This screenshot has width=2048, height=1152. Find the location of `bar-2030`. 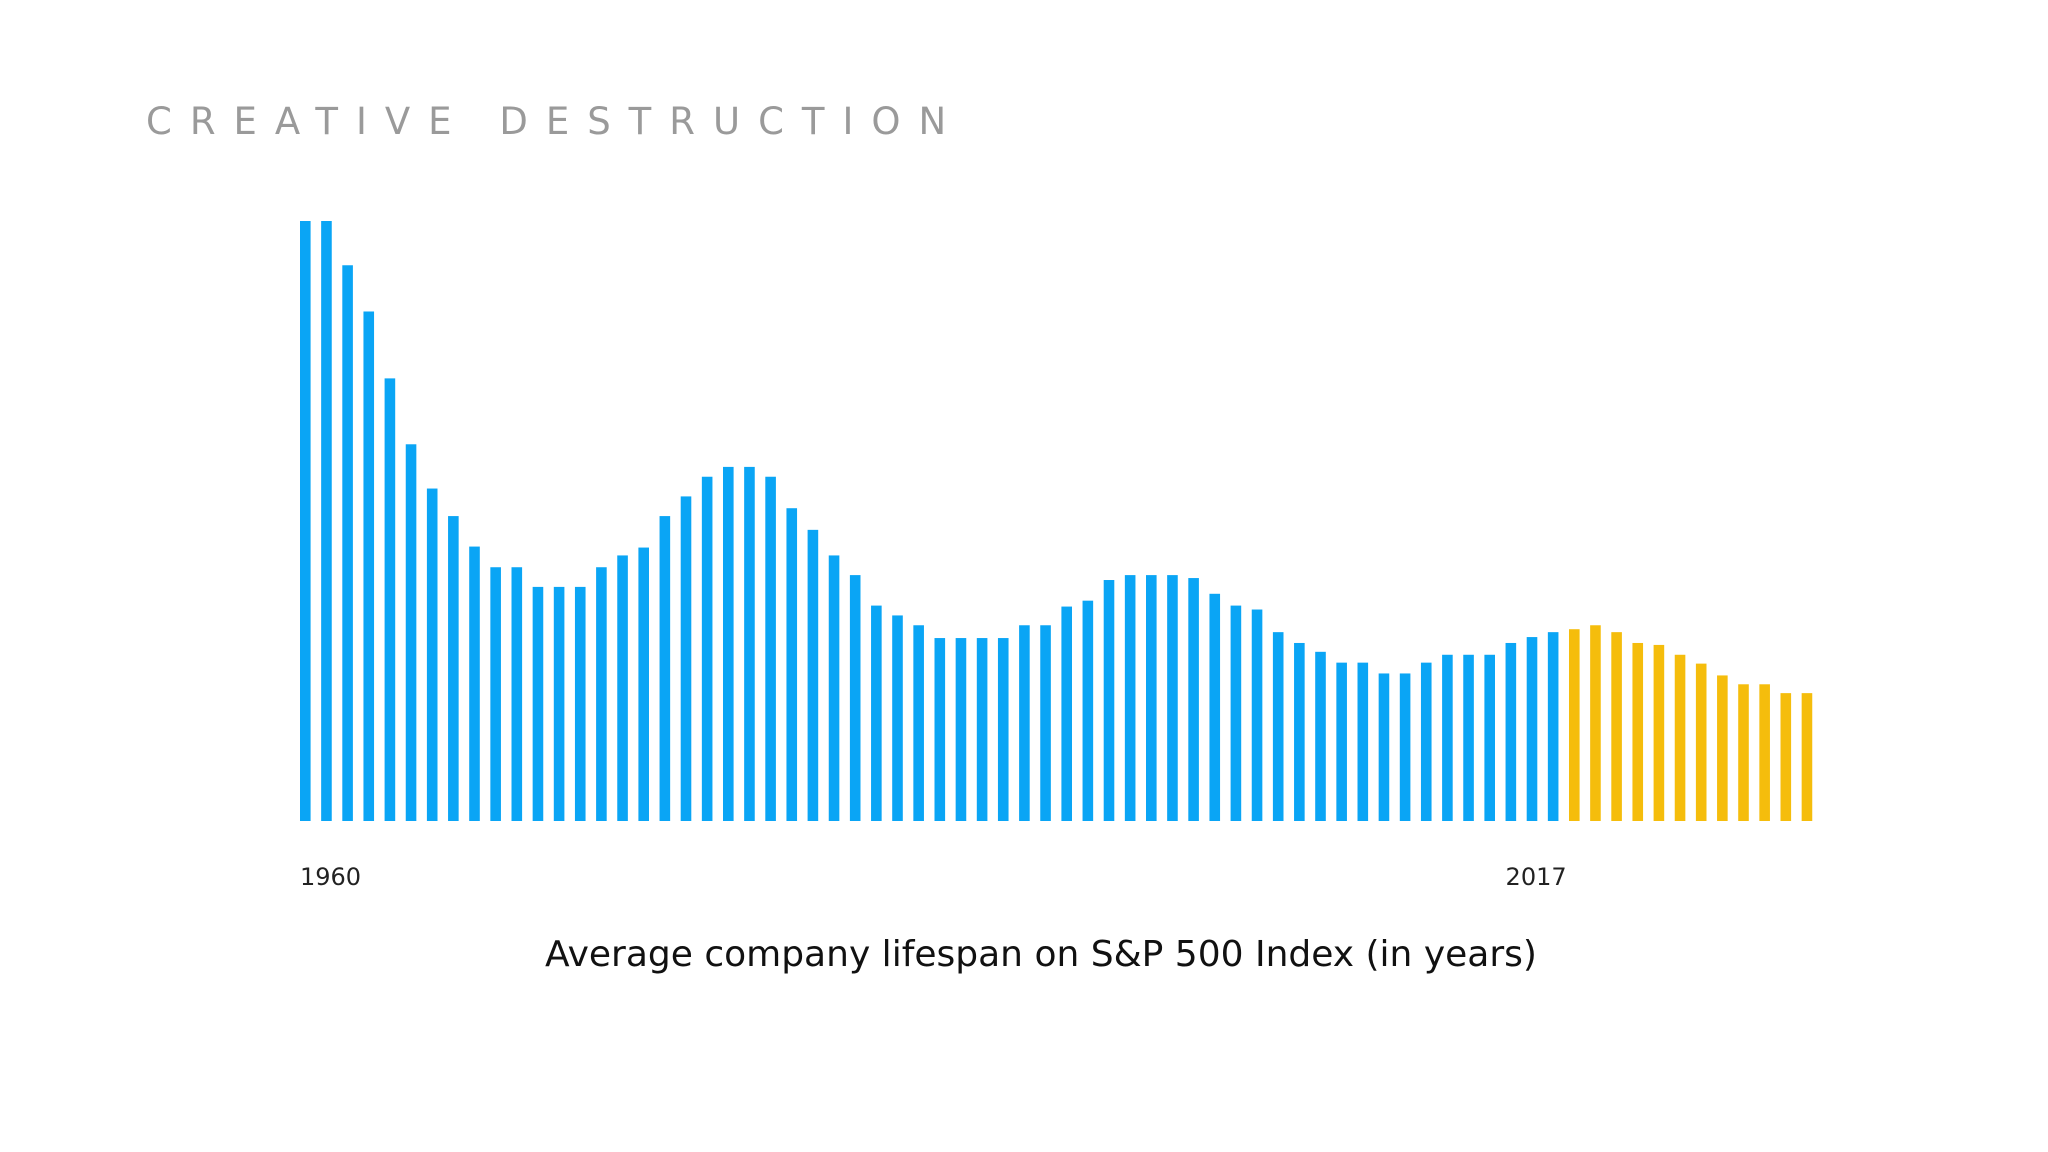

bar-2030 is located at coordinates (1786, 757).